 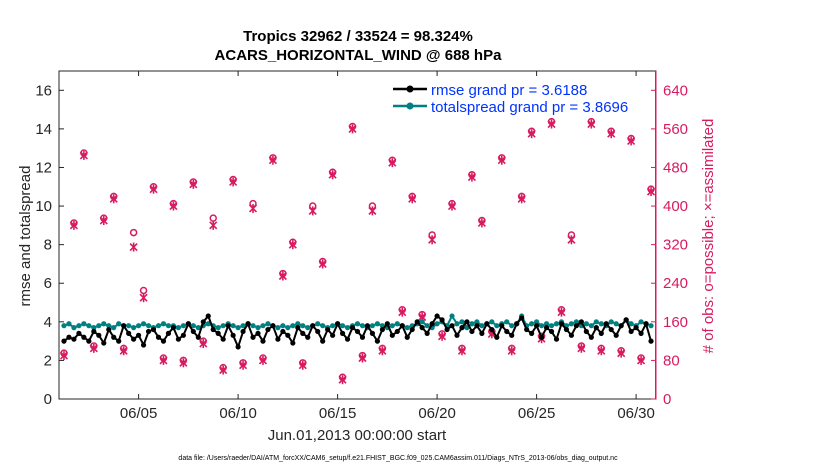 I want to click on y-tick-label: 6, so click(x=48, y=283).